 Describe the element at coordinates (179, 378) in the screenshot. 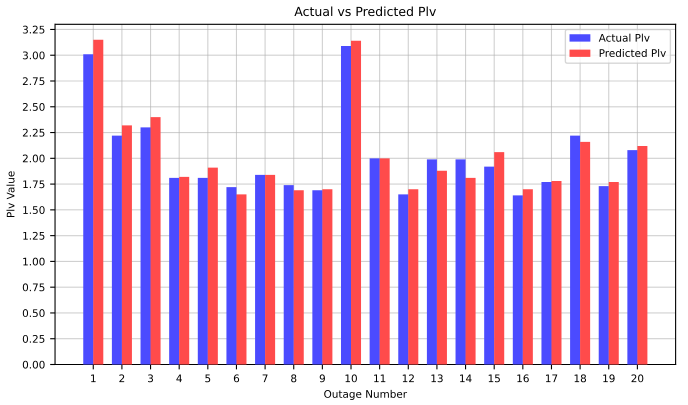

I see `x-tick-label: 4` at that location.